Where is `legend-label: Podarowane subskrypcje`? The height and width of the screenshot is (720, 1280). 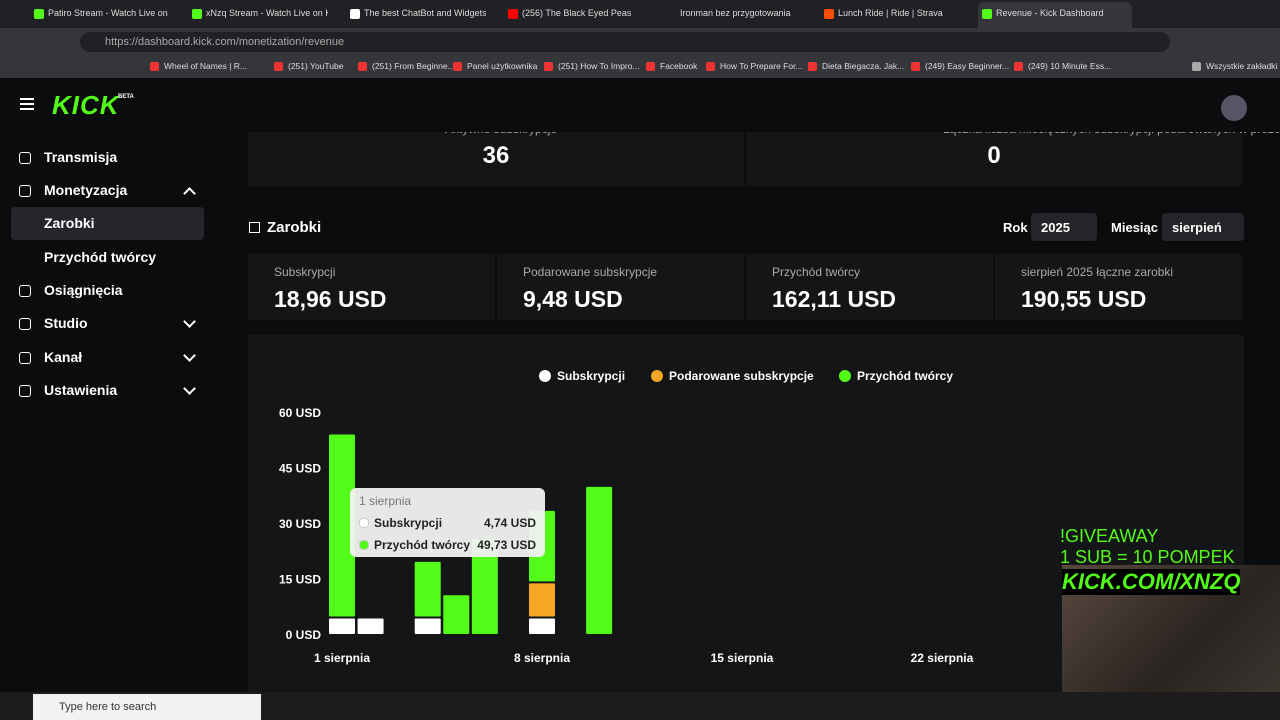
legend-label: Podarowane subskrypcje is located at coordinates (741, 376).